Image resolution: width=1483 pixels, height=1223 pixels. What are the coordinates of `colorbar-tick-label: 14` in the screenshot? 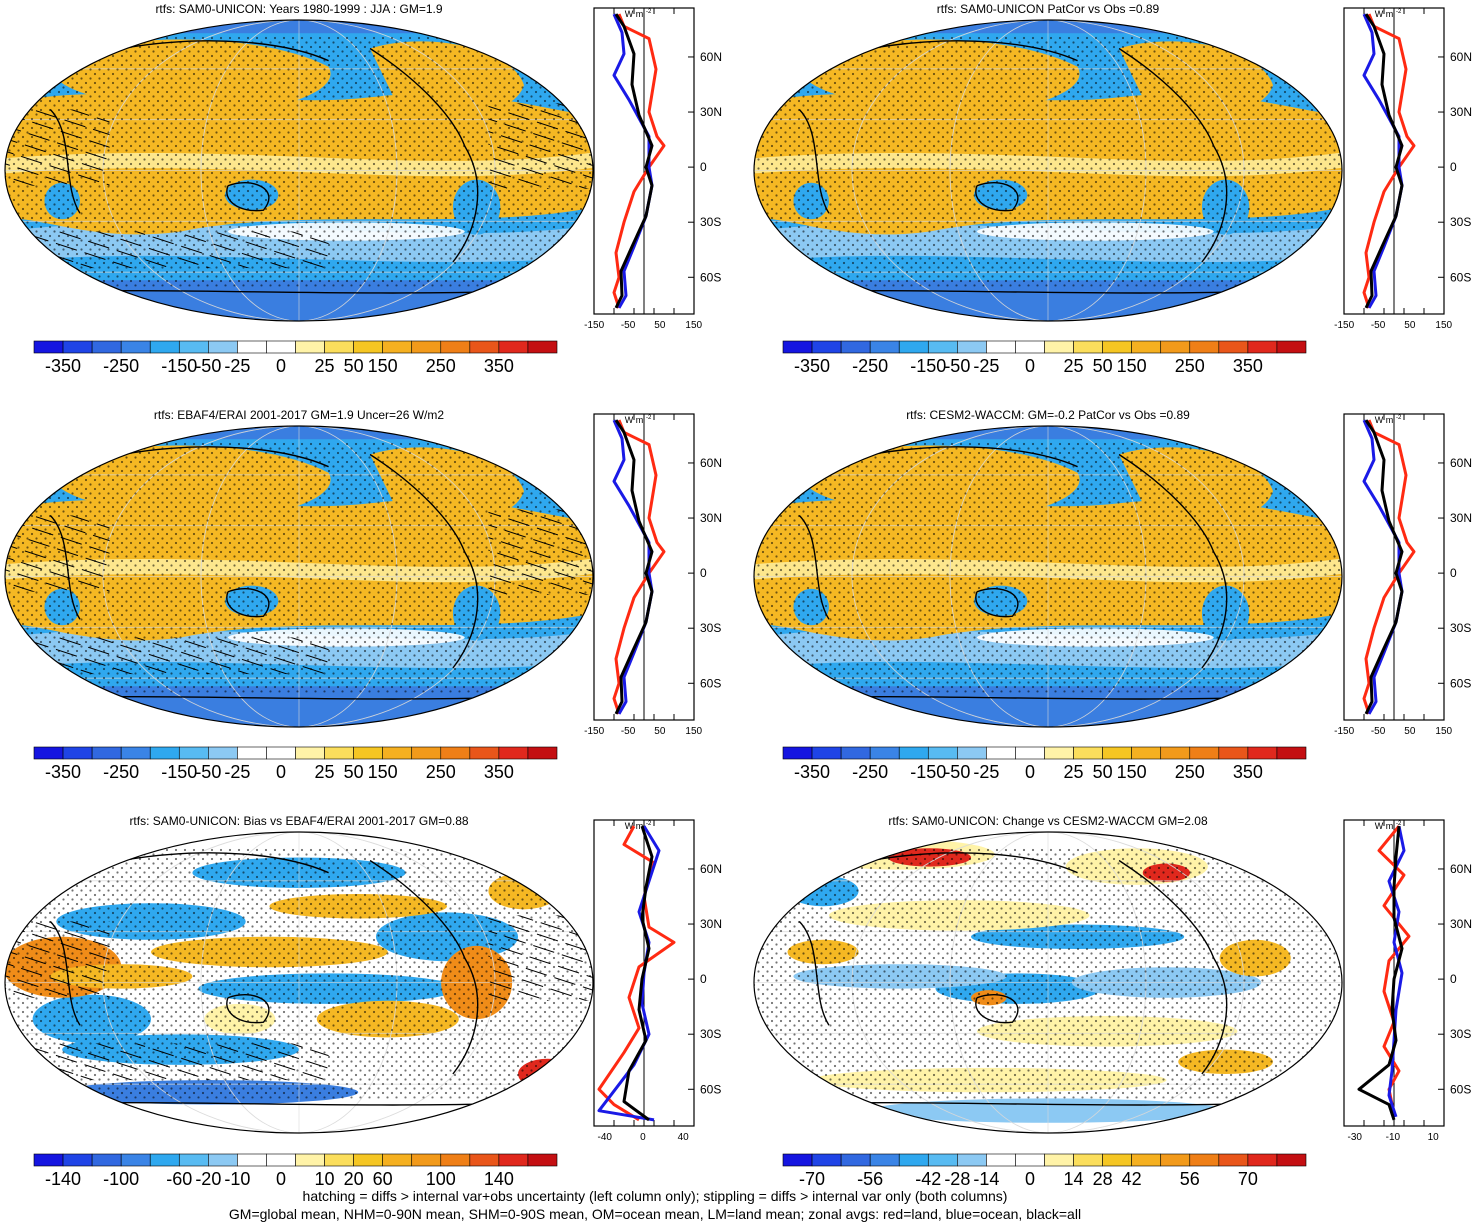 It's located at (1074, 1178).